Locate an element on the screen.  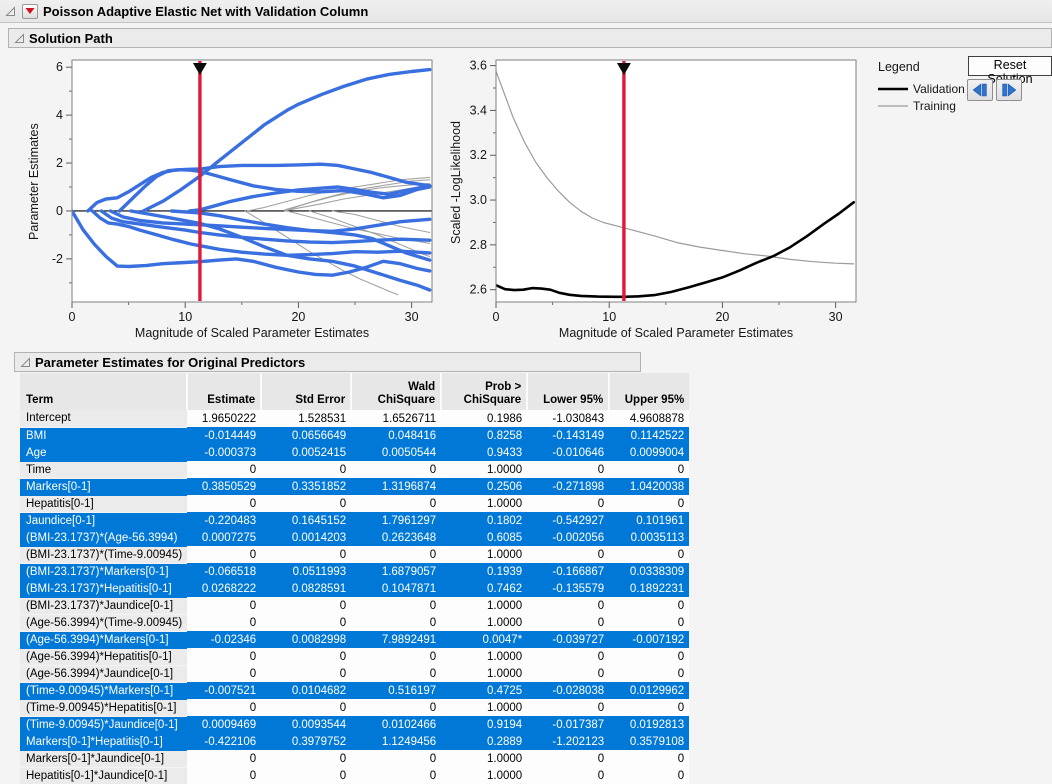
upper-cell: 0.1142522 is located at coordinates (649, 435).